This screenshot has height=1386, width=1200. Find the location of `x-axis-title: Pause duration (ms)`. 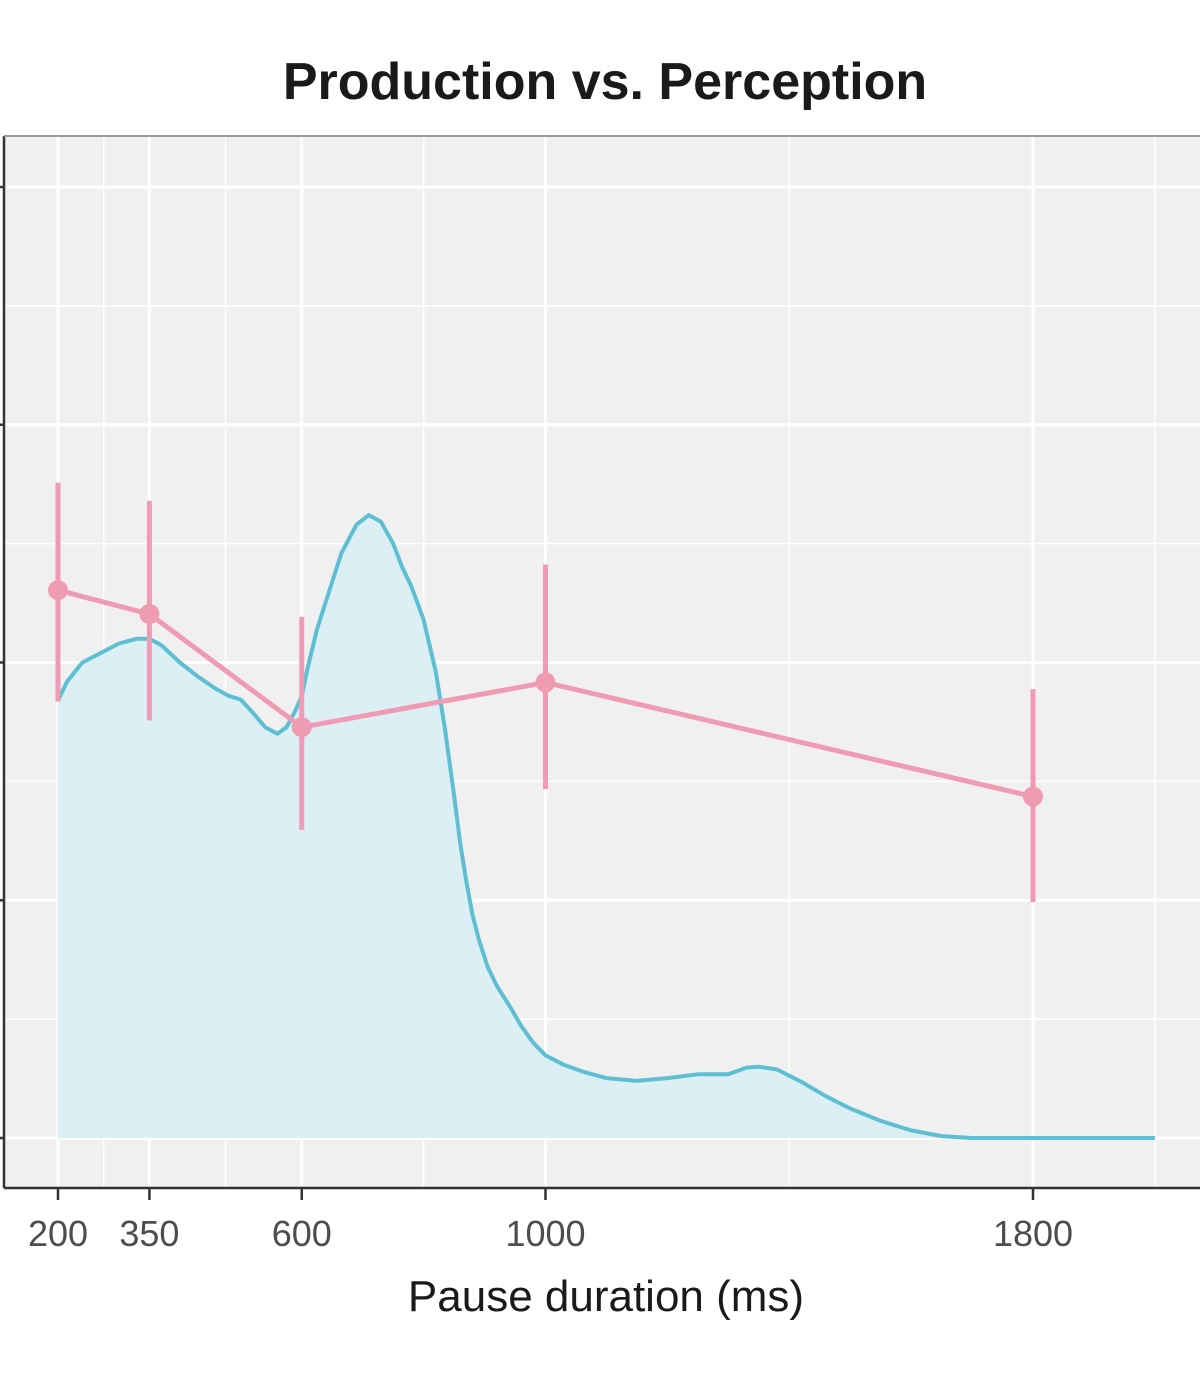

x-axis-title: Pause duration (ms) is located at coordinates (606, 1296).